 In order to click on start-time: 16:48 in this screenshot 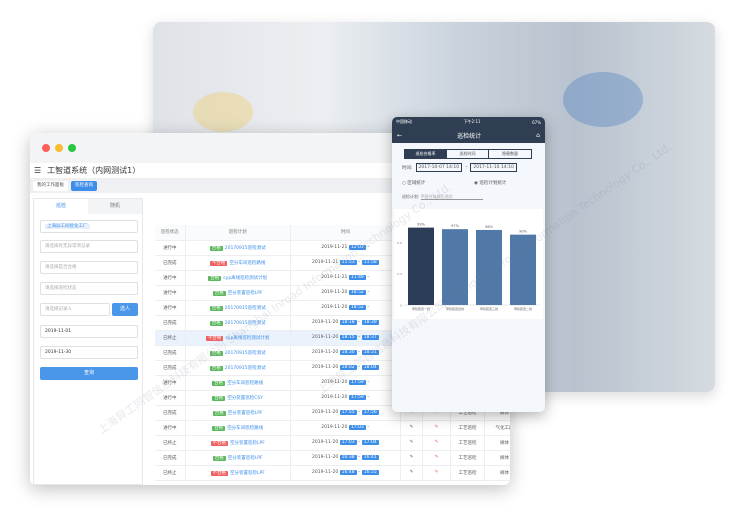, I will do `click(348, 472)`.